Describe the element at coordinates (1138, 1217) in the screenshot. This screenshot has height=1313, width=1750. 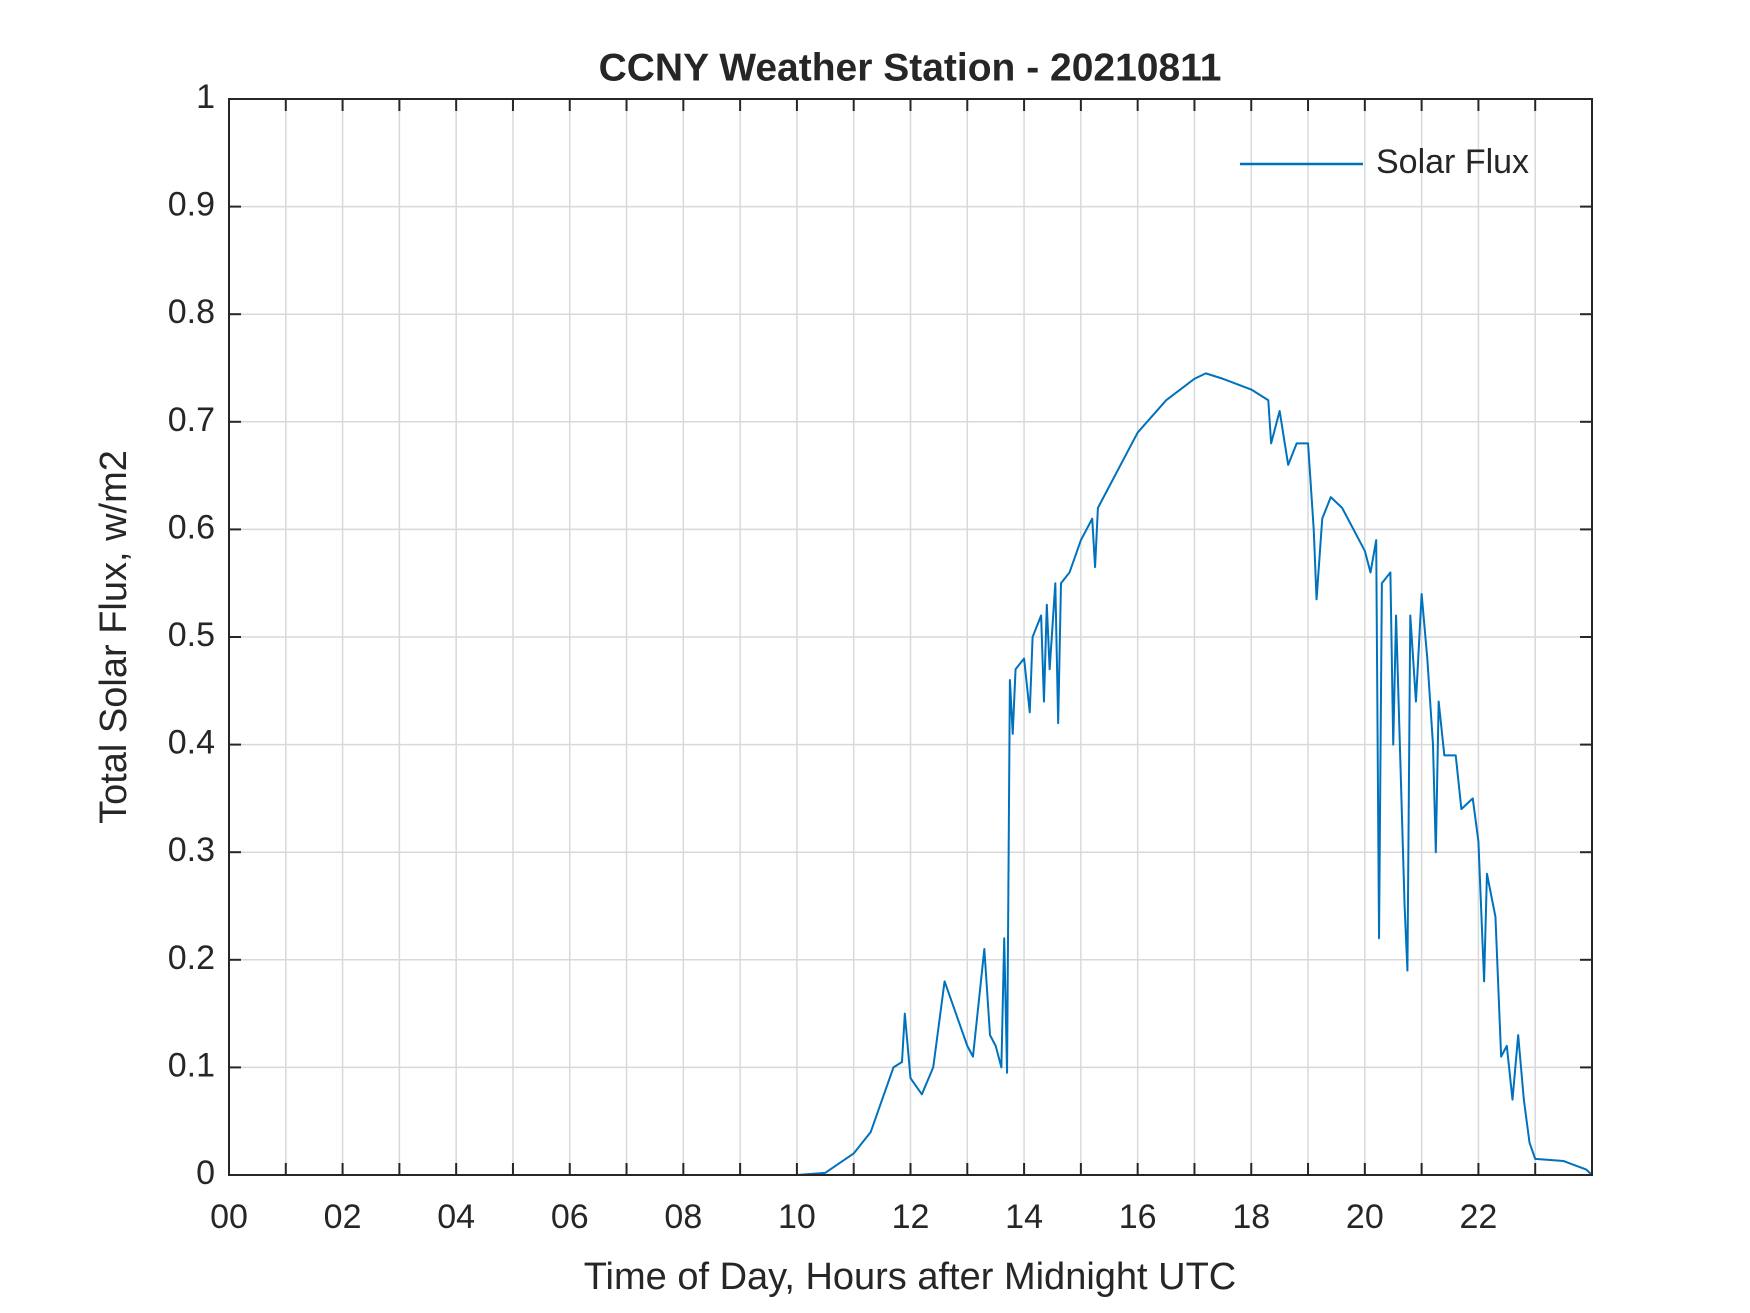
I see `x-tick-label: 16` at that location.